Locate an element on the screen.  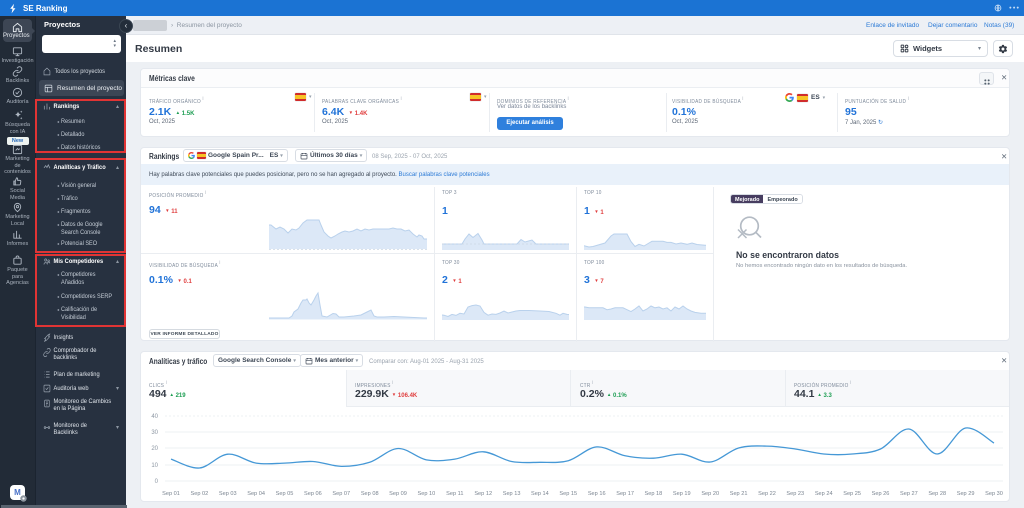
svg-text: Sep 14 is located at coordinates (540, 494).